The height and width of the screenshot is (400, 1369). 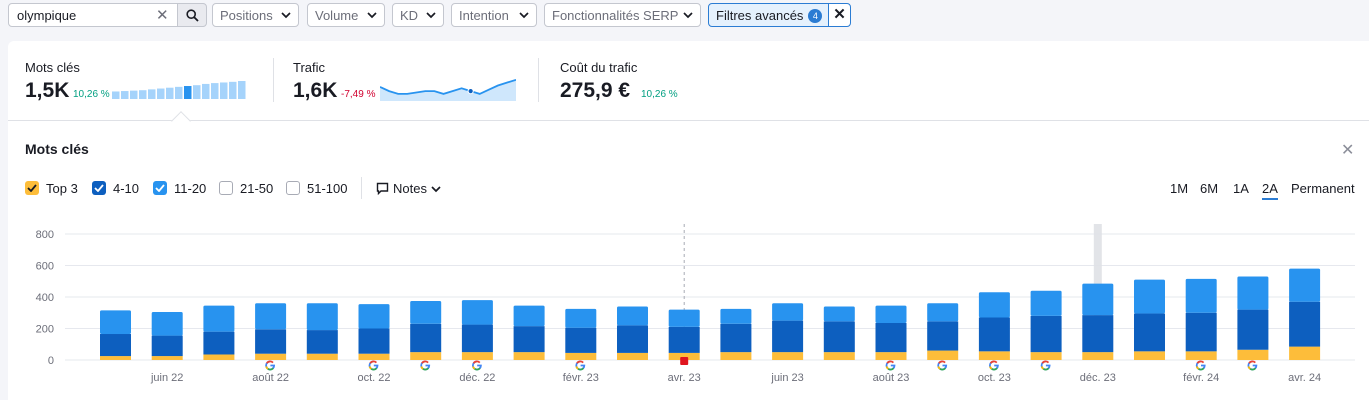 I want to click on x-tick-label: août 23, so click(x=891, y=378).